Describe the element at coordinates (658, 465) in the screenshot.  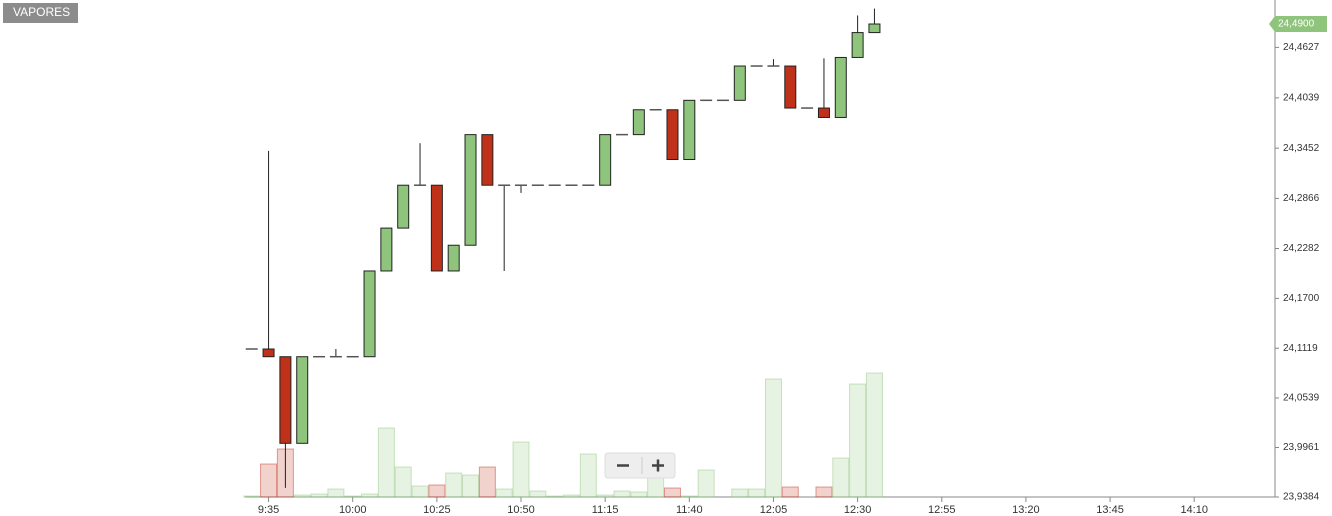
I see `zoom-in` at that location.